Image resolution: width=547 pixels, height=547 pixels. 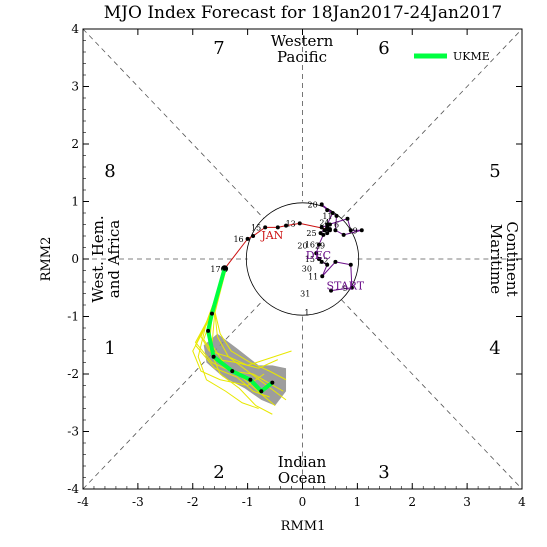 What do you see at coordinates (358, 502) in the screenshot?
I see `x-tick-label: 1` at bounding box center [358, 502].